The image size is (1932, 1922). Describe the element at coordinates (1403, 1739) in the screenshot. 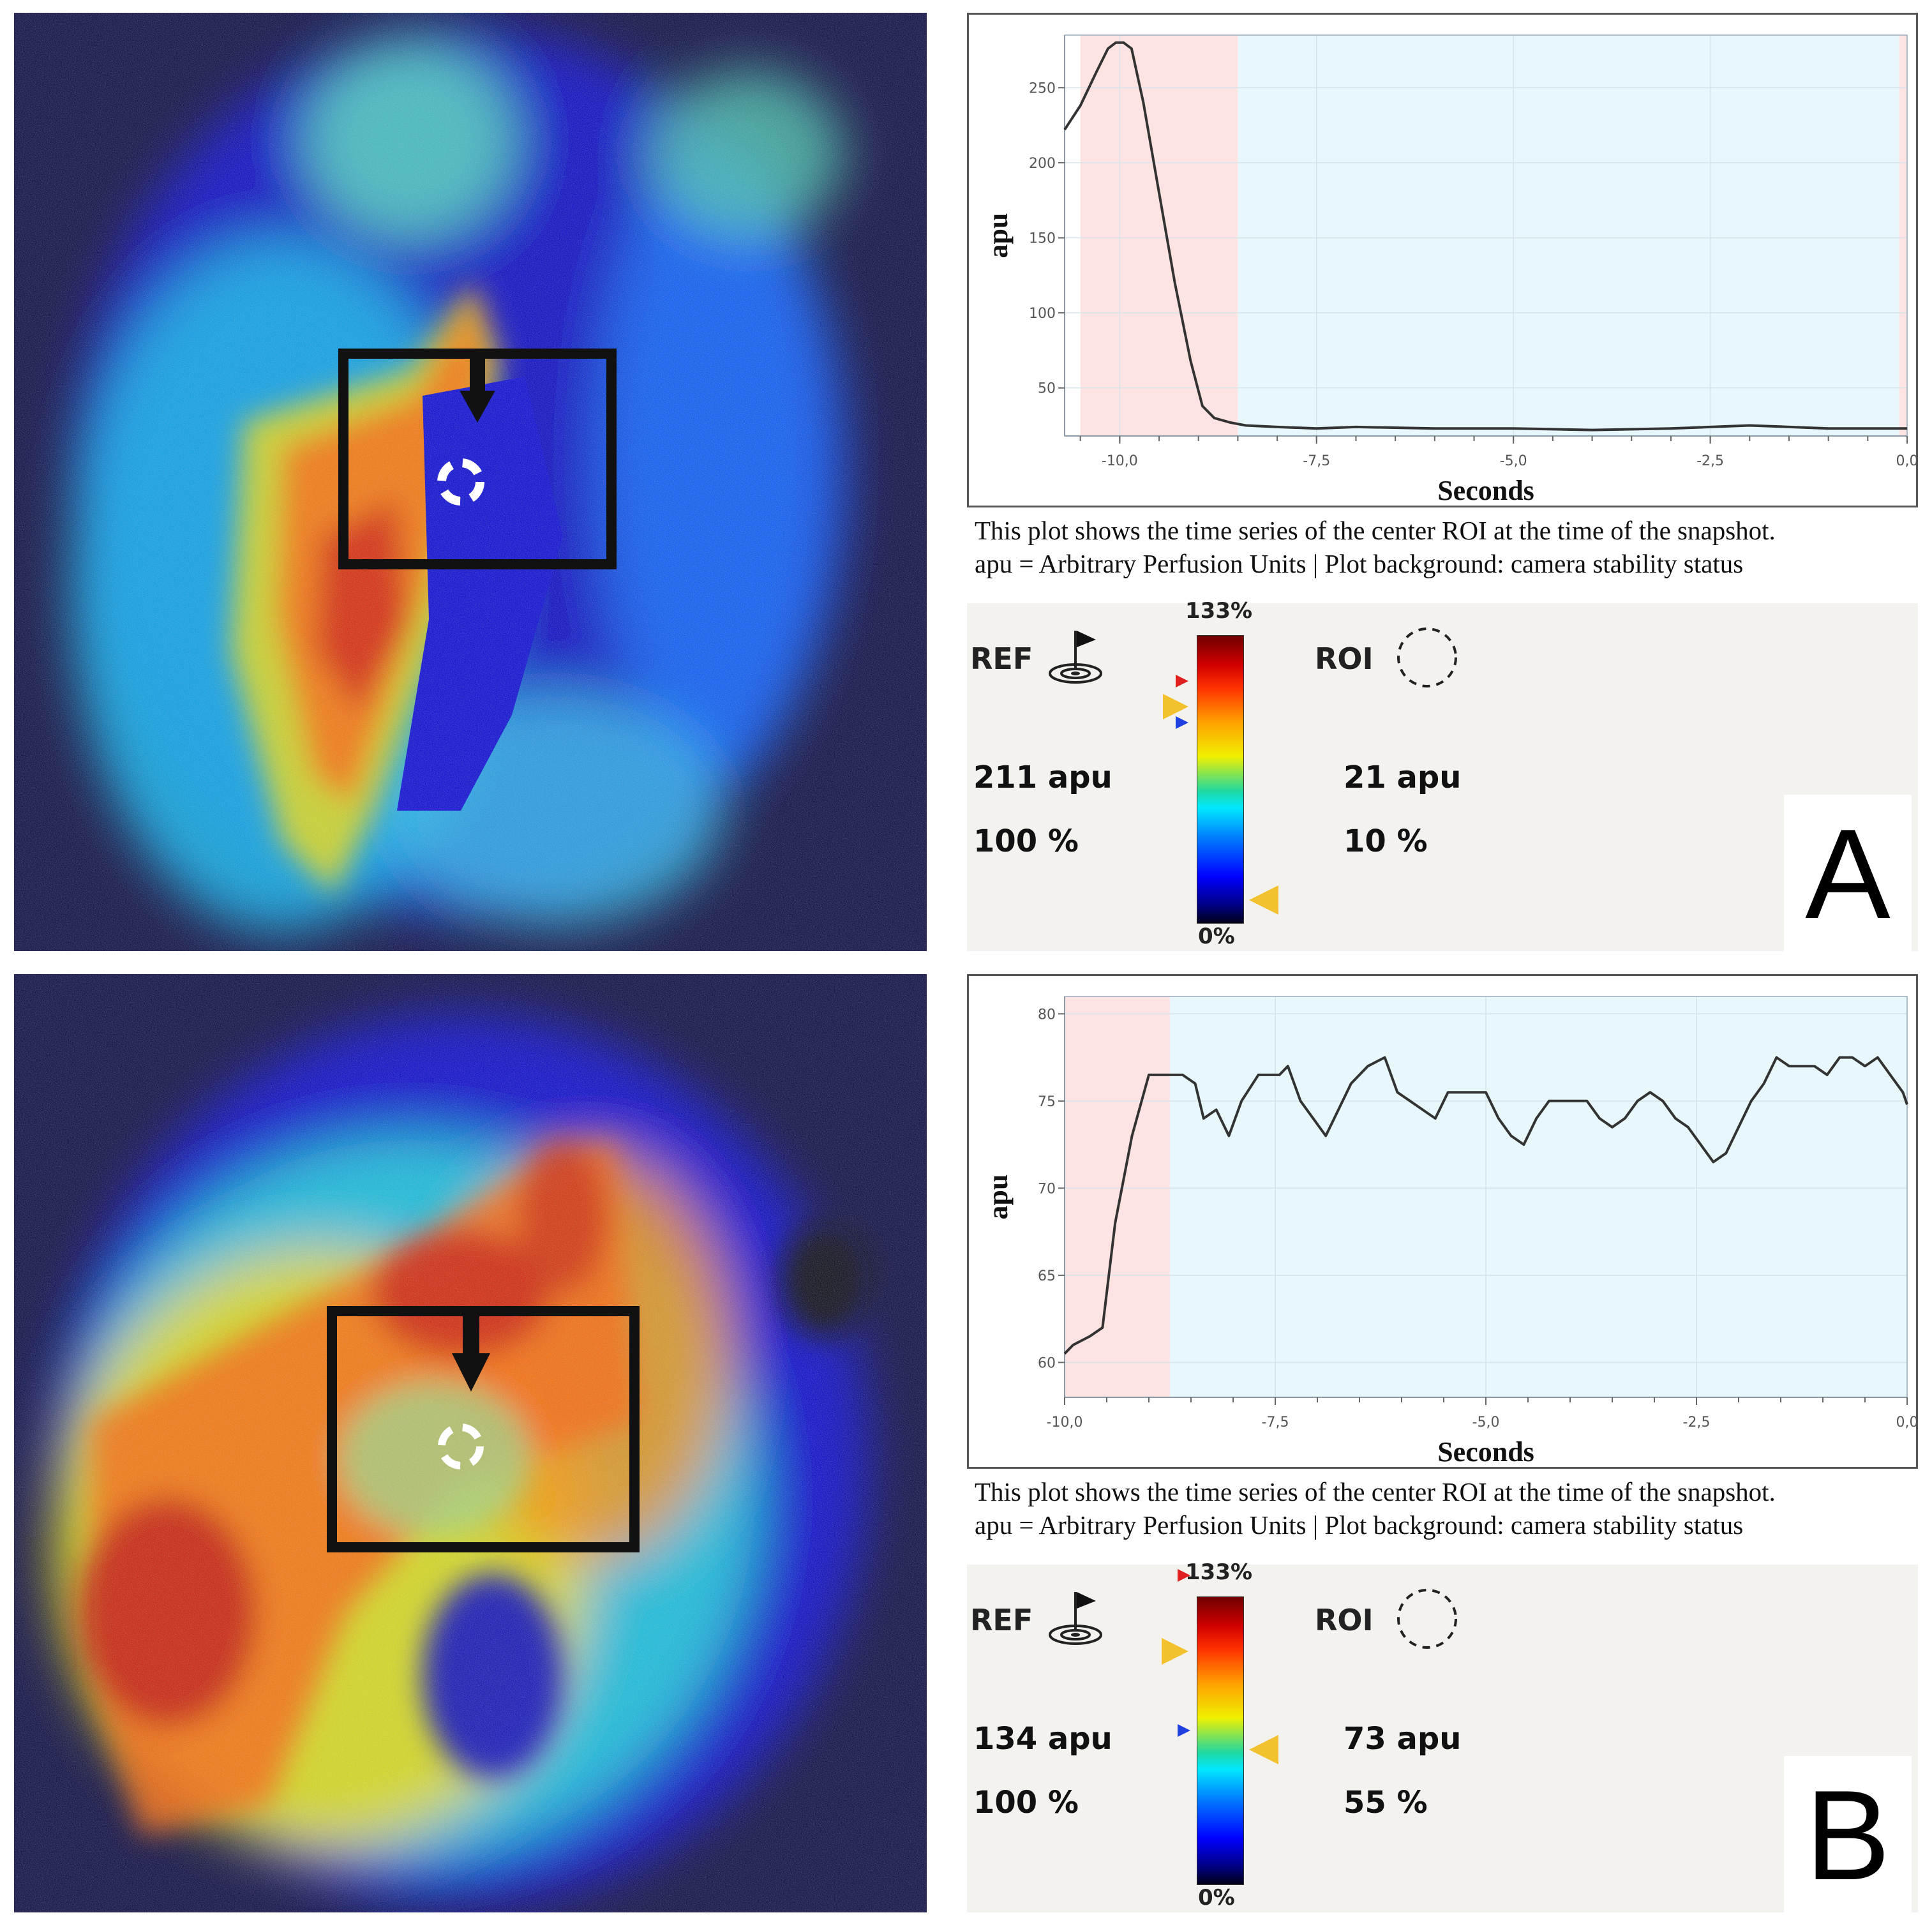

I see `roi-apu-value: 73 apu` at that location.